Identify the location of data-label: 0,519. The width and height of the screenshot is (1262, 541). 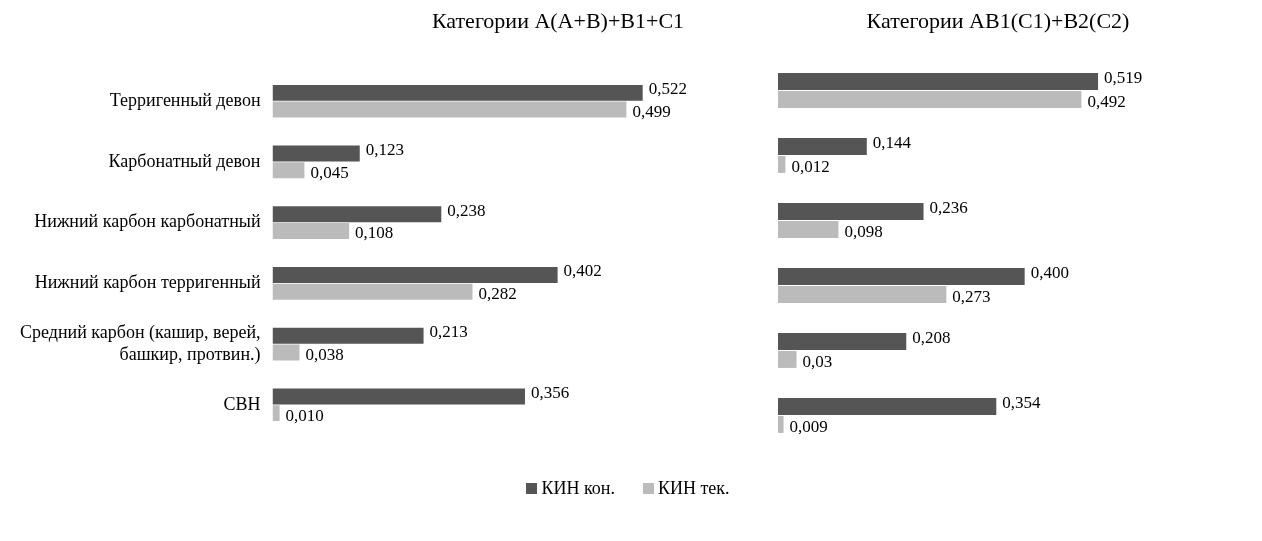
(1123, 78).